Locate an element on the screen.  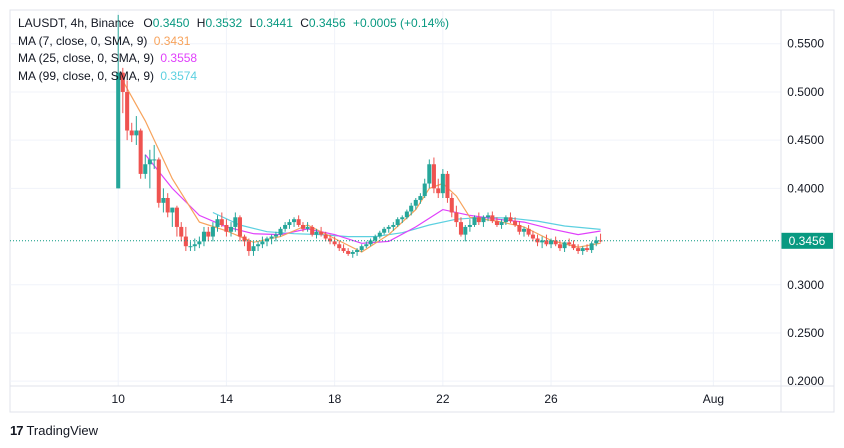
low-label: L is located at coordinates (253, 23).